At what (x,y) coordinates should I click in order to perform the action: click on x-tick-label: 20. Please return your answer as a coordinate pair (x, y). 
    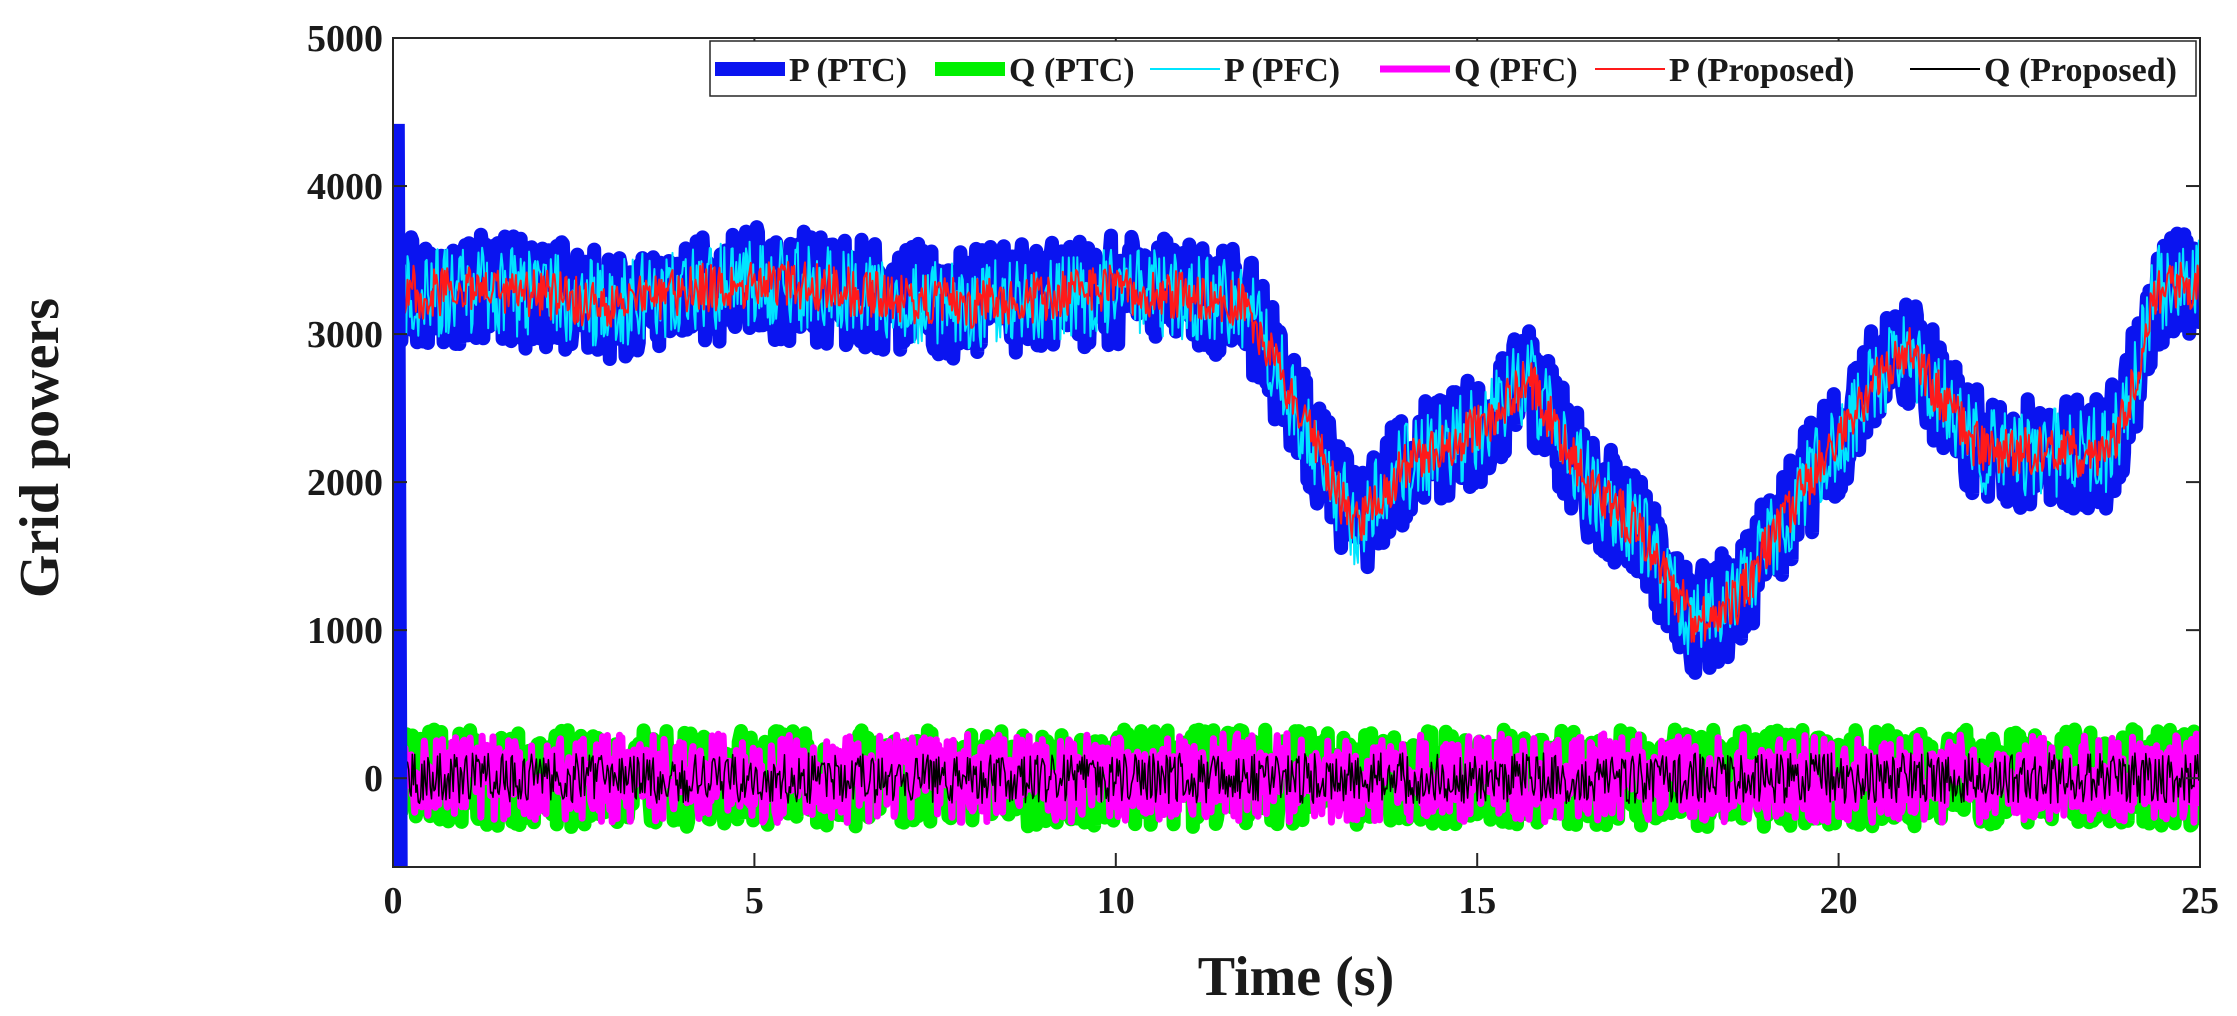
    Looking at the image, I should click on (1839, 901).